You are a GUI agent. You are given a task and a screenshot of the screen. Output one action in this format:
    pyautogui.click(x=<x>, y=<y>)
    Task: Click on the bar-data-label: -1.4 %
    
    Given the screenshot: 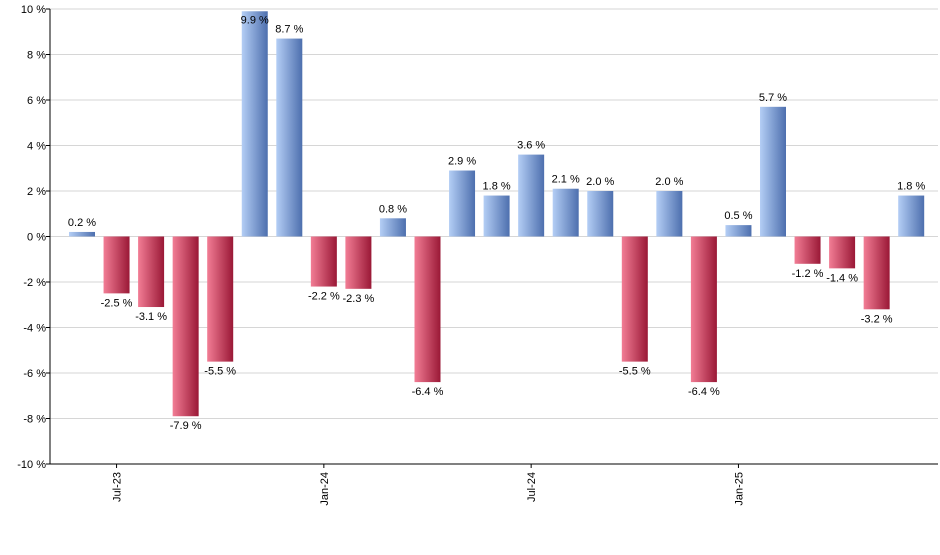 What is the action you would take?
    pyautogui.click(x=842, y=278)
    